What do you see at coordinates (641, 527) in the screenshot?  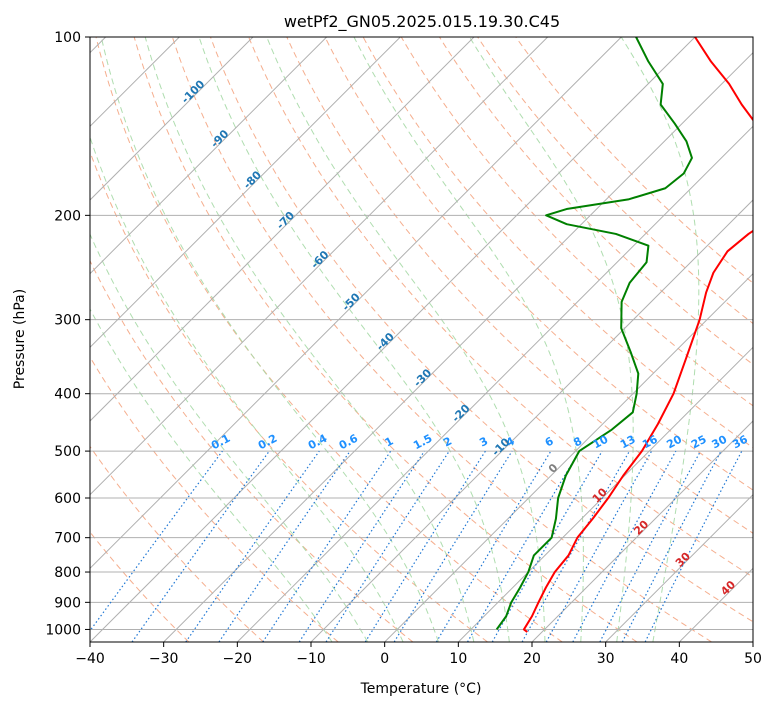 I see `isotherm-label: 20` at bounding box center [641, 527].